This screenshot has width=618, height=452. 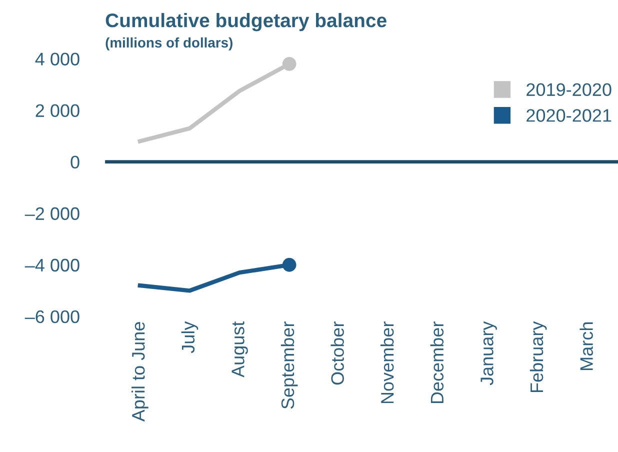 I want to click on legend-label: 2020-2021, so click(x=569, y=115).